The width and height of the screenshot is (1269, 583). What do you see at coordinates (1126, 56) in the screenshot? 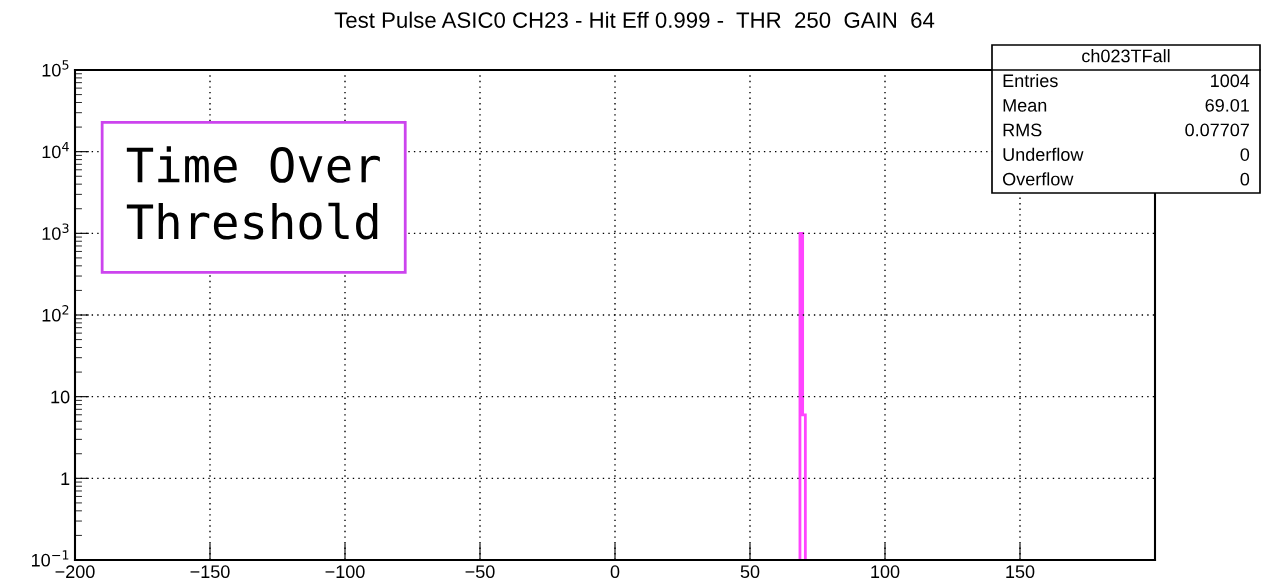
I see `text: ch023TFall` at bounding box center [1126, 56].